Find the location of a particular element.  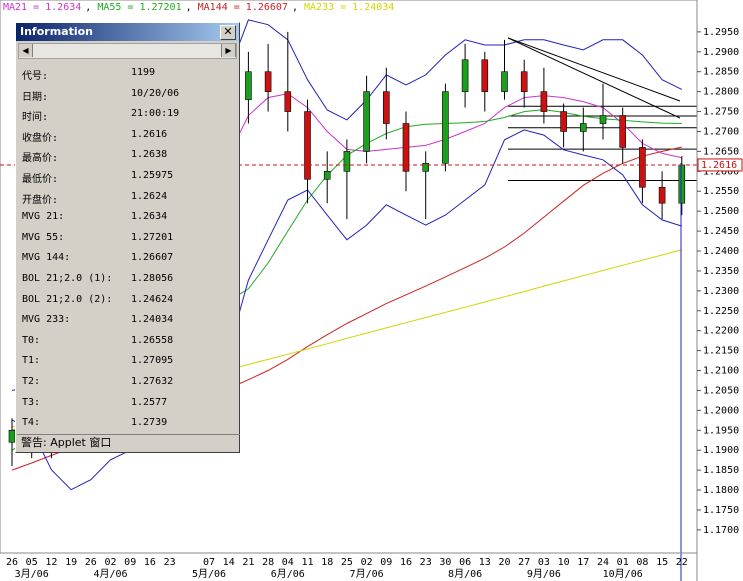

info-value: 1.27201 is located at coordinates (152, 237).